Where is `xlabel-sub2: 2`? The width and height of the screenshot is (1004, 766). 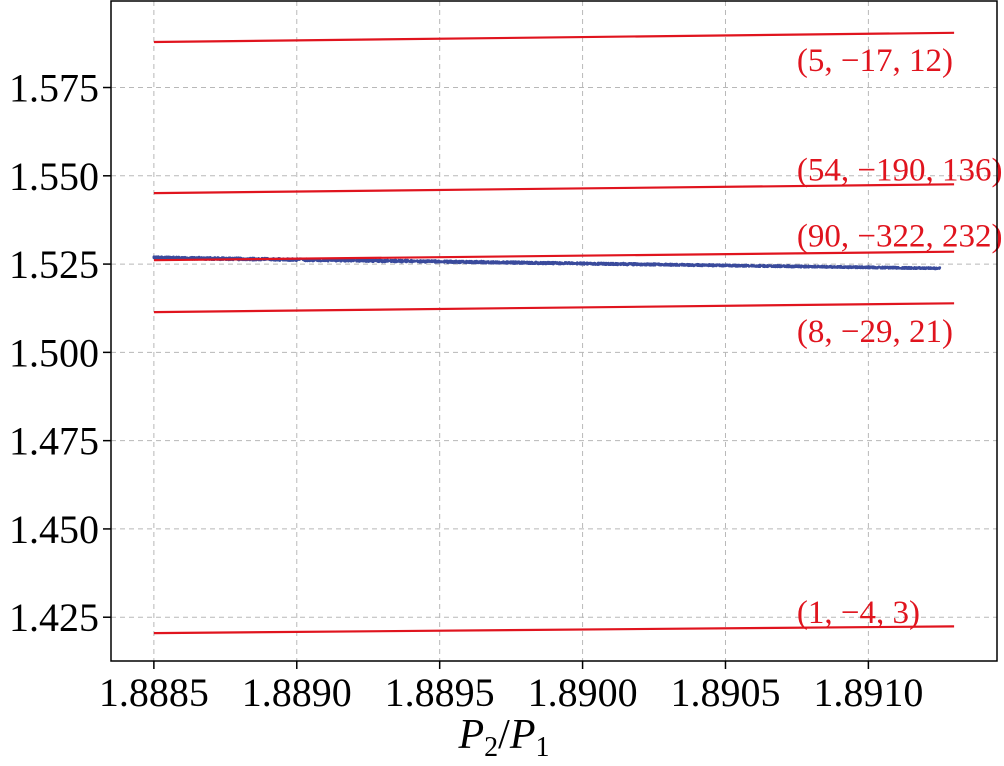
xlabel-sub2: 2 is located at coordinates (491, 747).